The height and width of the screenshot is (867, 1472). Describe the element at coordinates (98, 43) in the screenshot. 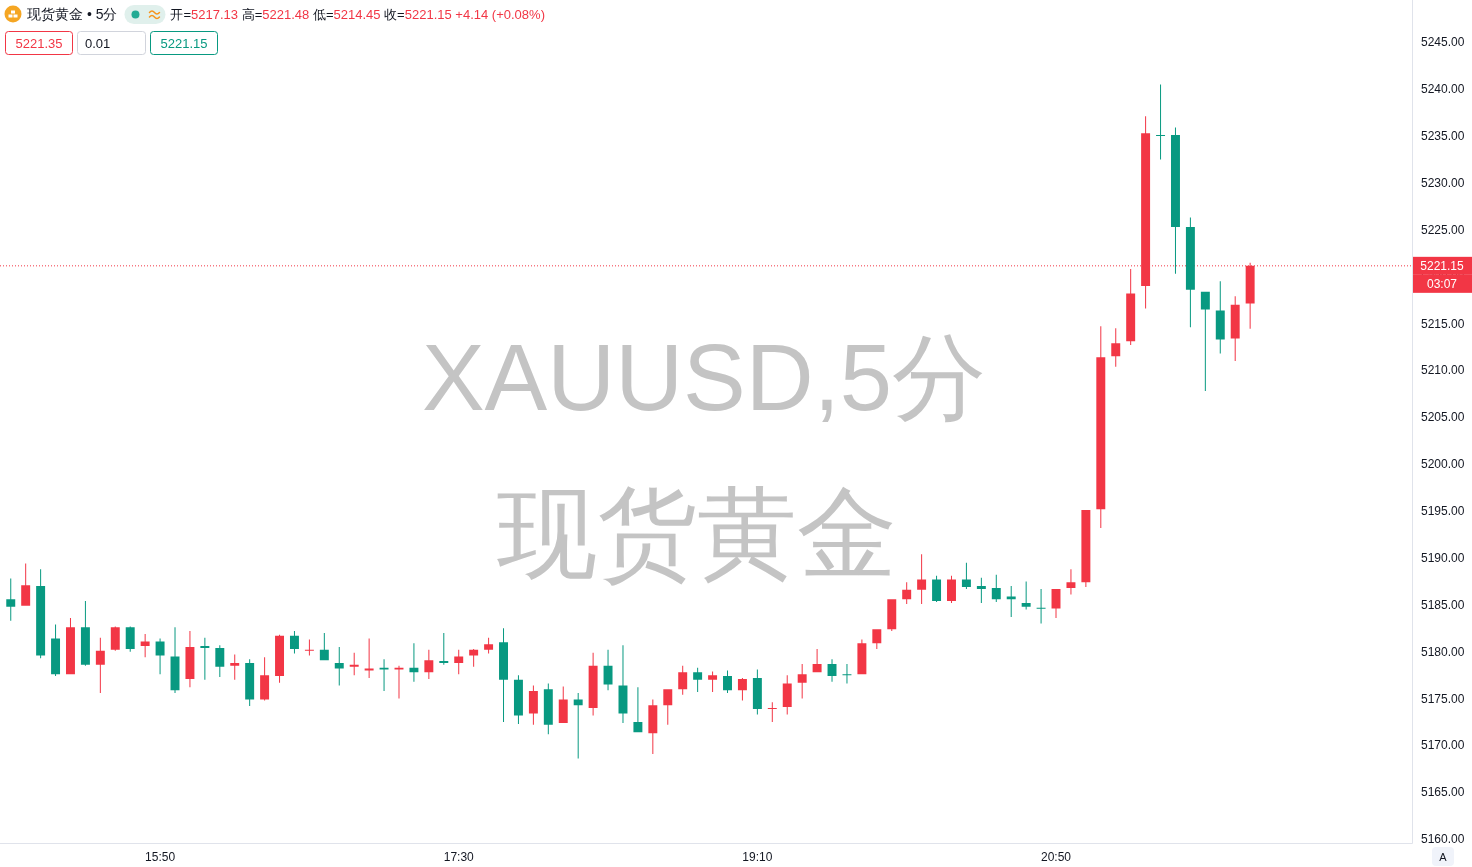

I see `annotation: 0.01` at that location.